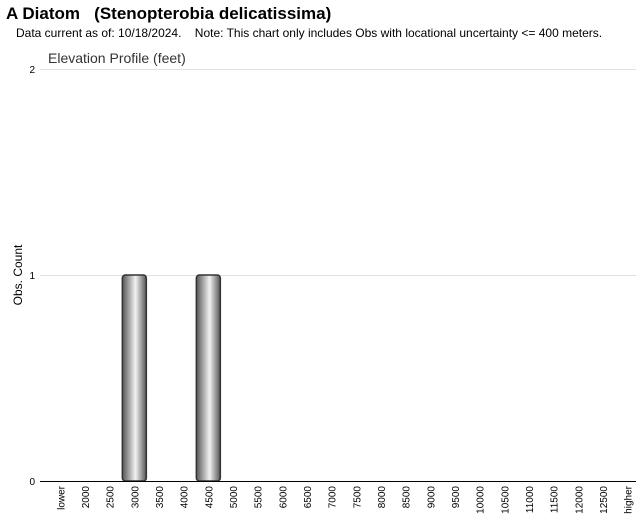  Describe the element at coordinates (234, 497) in the screenshot. I see `x-tick-label: 5000` at that location.